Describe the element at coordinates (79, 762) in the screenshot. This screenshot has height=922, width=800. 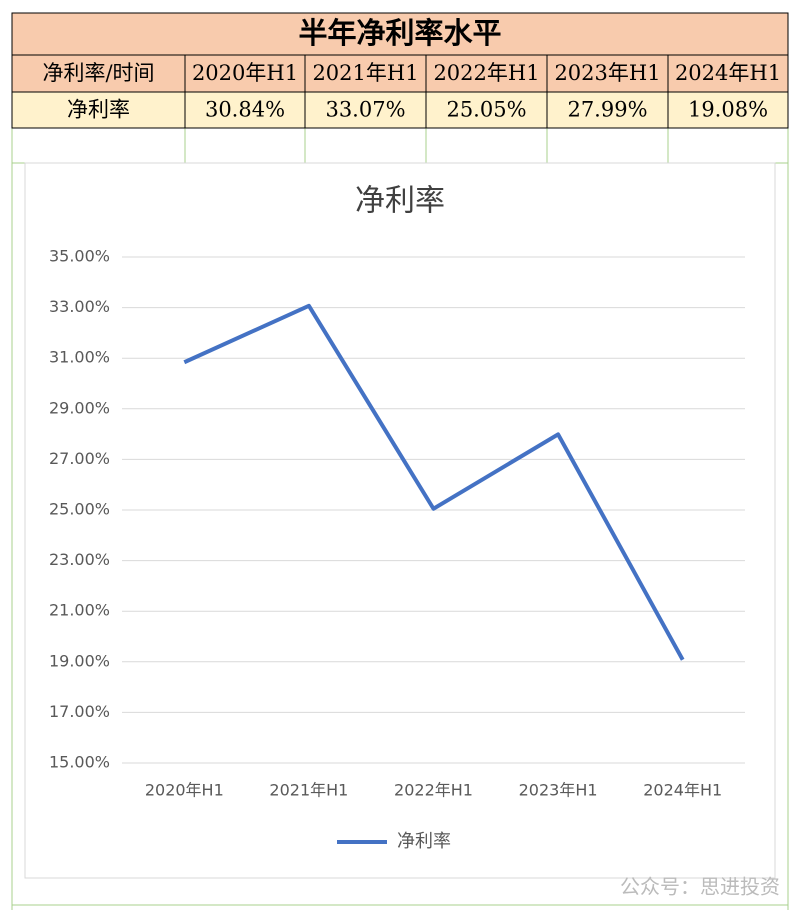
I see `y-tick-label: 15.00%` at that location.